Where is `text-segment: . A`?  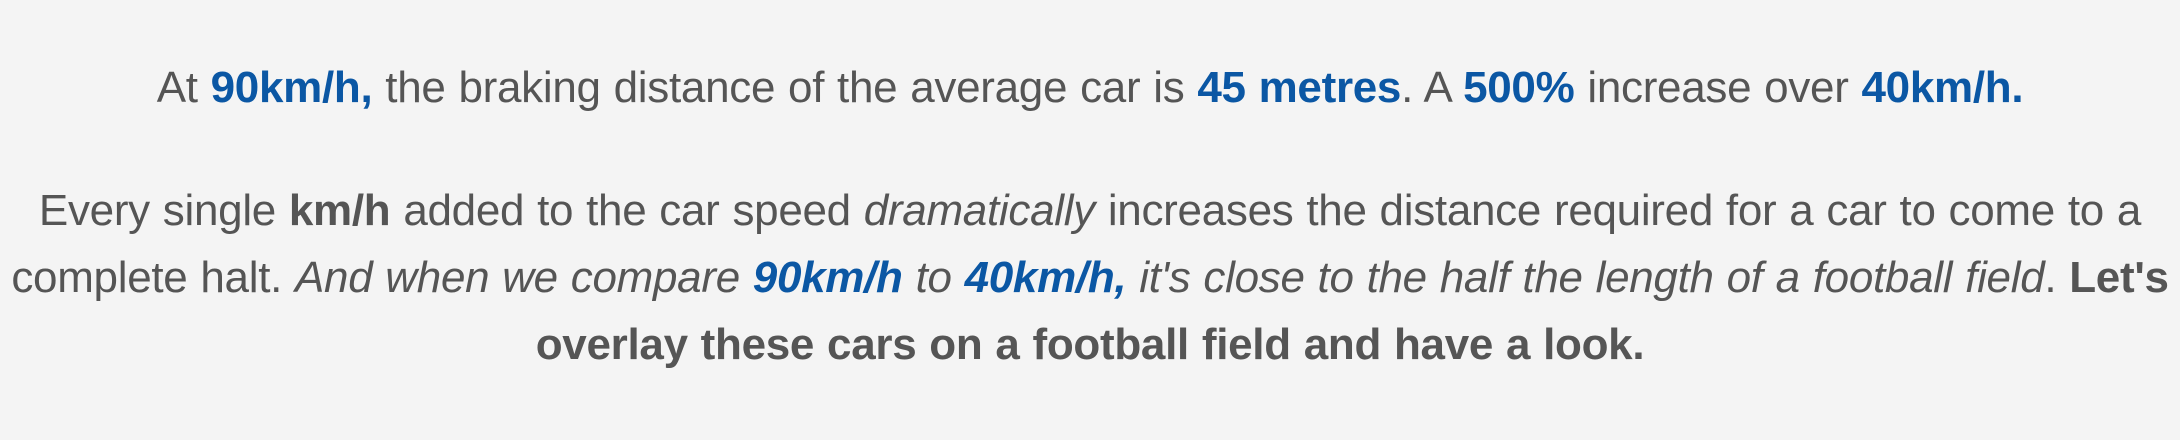
text-segment: . A is located at coordinates (1432, 87).